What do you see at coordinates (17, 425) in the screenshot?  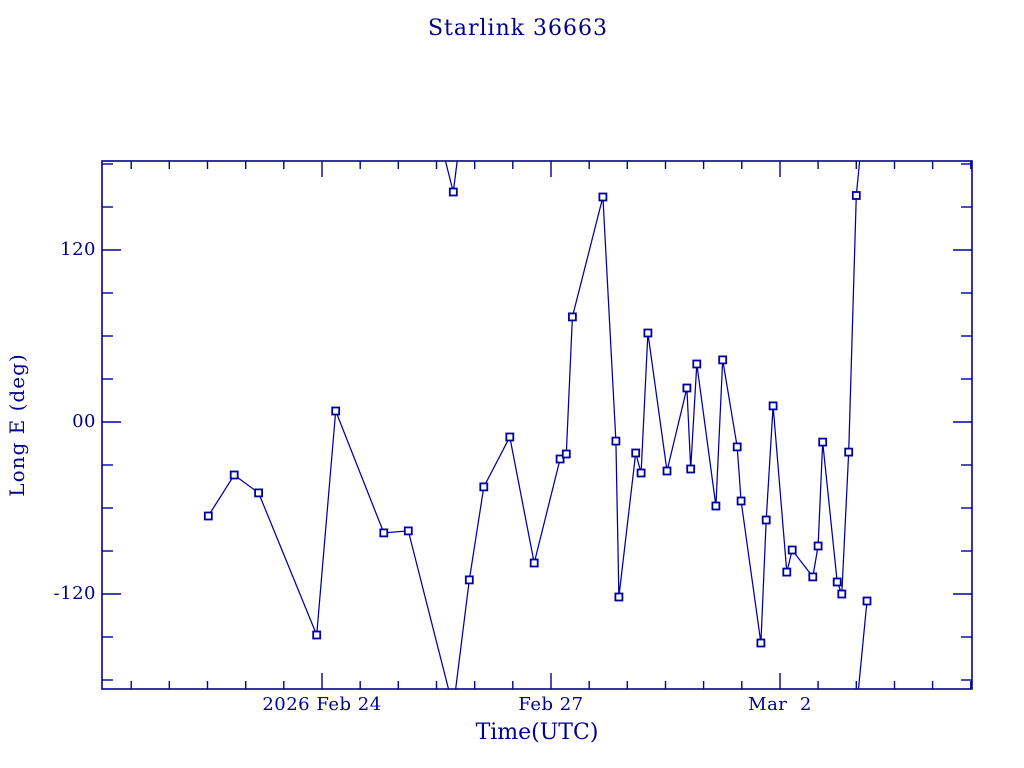 I see `y-axis-title: Long E (deg)` at bounding box center [17, 425].